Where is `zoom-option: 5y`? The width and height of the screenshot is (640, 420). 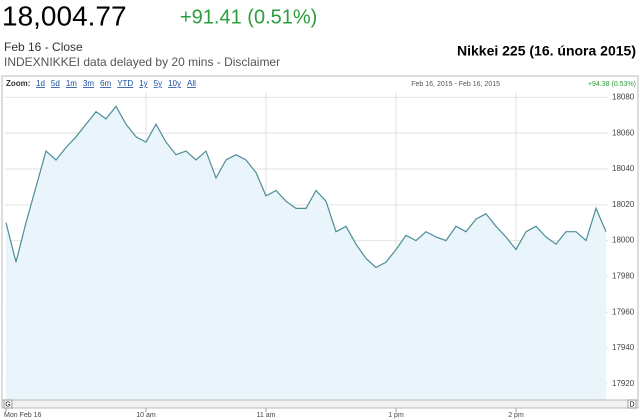
zoom-option: 5y is located at coordinates (158, 83).